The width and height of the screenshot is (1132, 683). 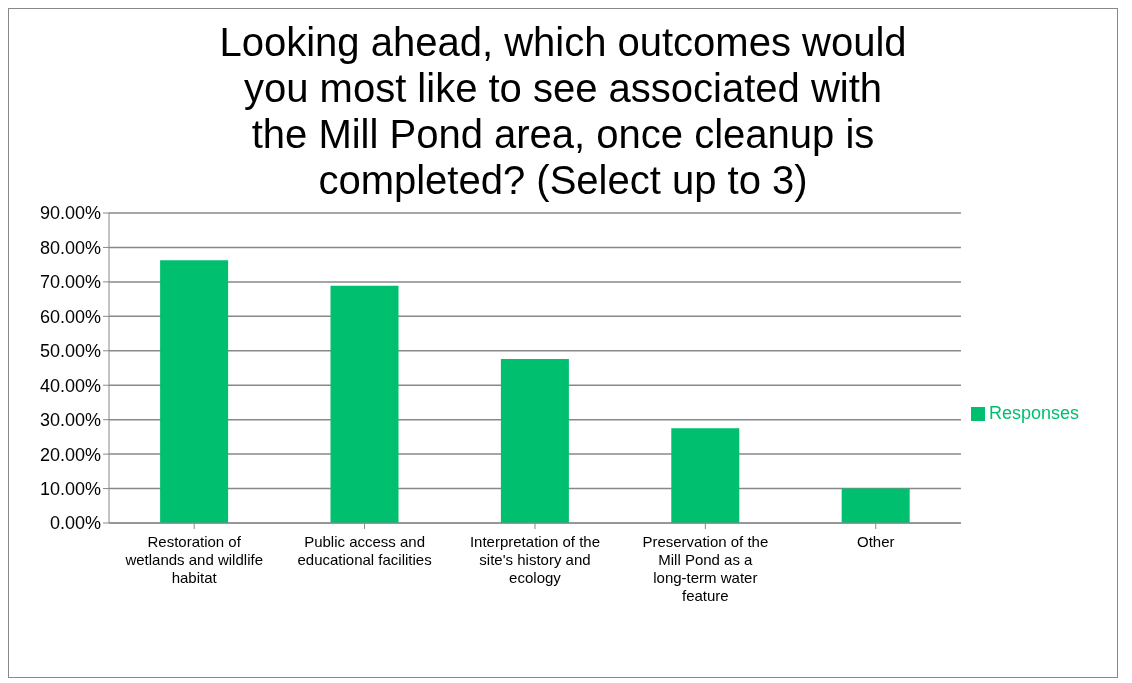 I want to click on x-tick-label: Other, so click(x=875, y=541).